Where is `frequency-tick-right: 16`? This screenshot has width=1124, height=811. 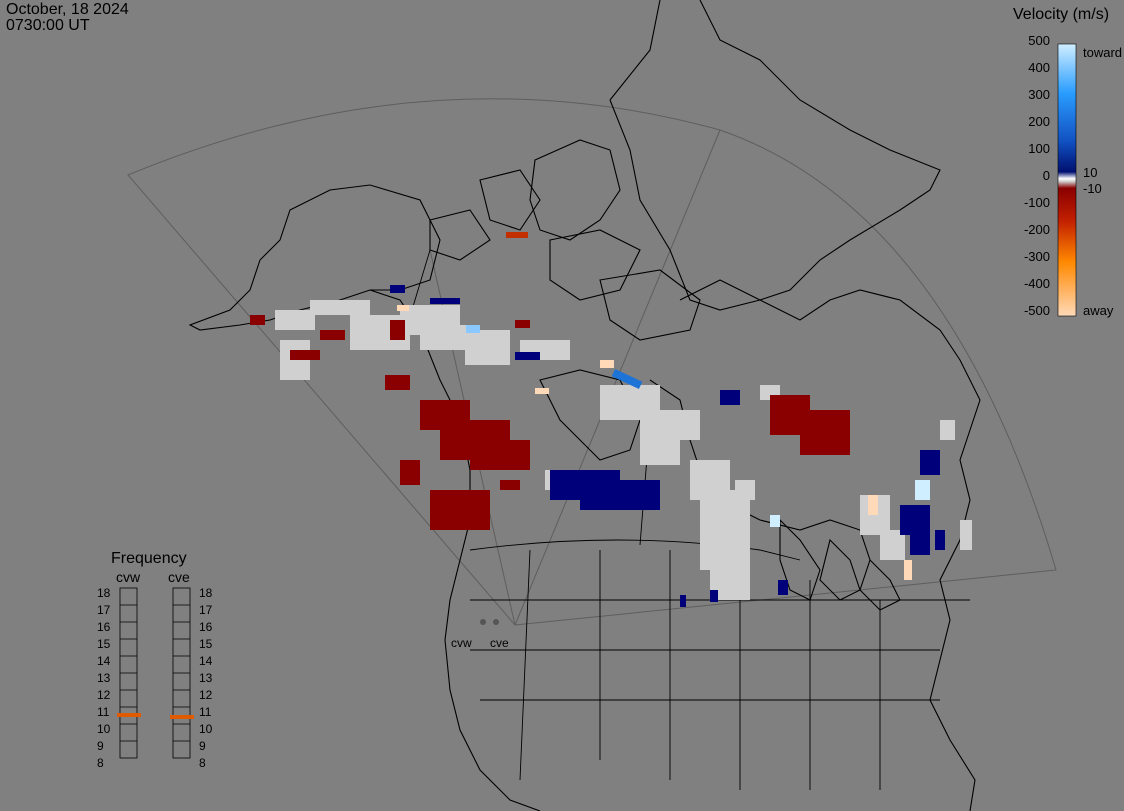
frequency-tick-right: 16 is located at coordinates (206, 627).